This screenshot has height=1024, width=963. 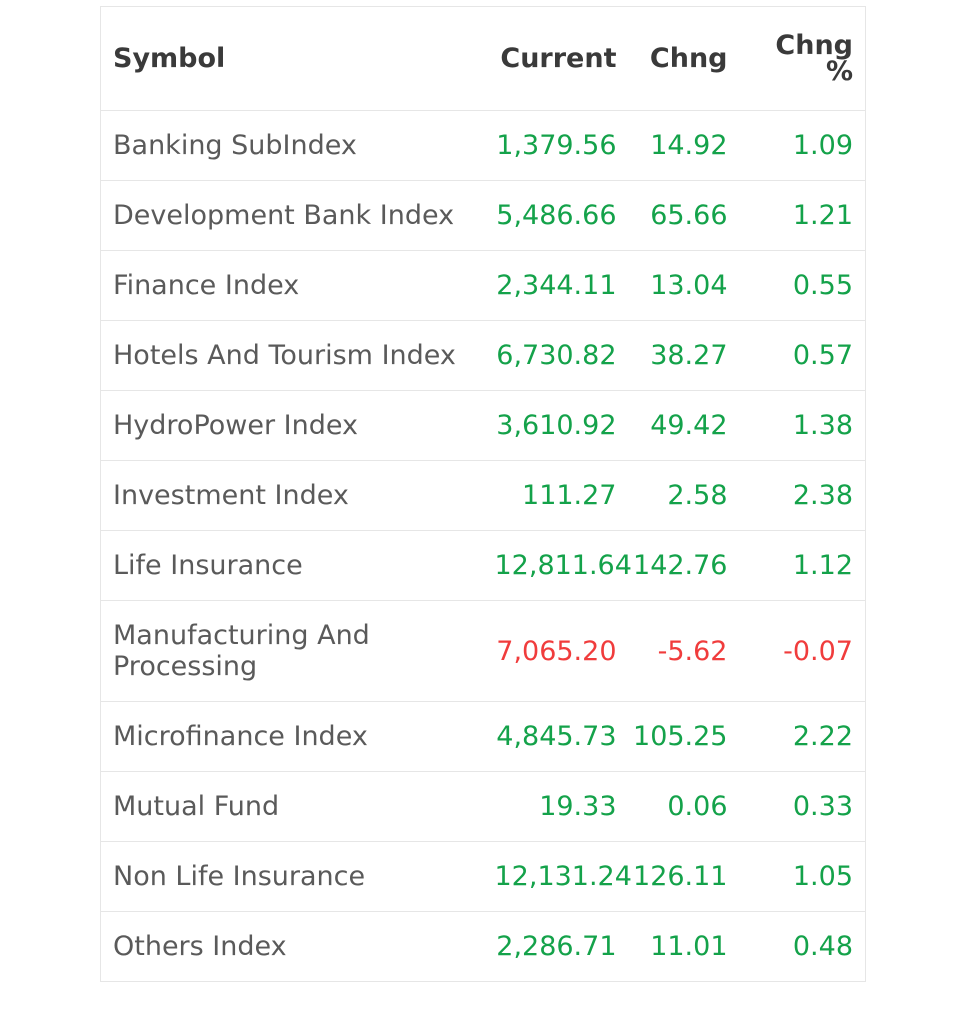 What do you see at coordinates (555, 145) in the screenshot?
I see `current-value-cell: 1,379.56` at bounding box center [555, 145].